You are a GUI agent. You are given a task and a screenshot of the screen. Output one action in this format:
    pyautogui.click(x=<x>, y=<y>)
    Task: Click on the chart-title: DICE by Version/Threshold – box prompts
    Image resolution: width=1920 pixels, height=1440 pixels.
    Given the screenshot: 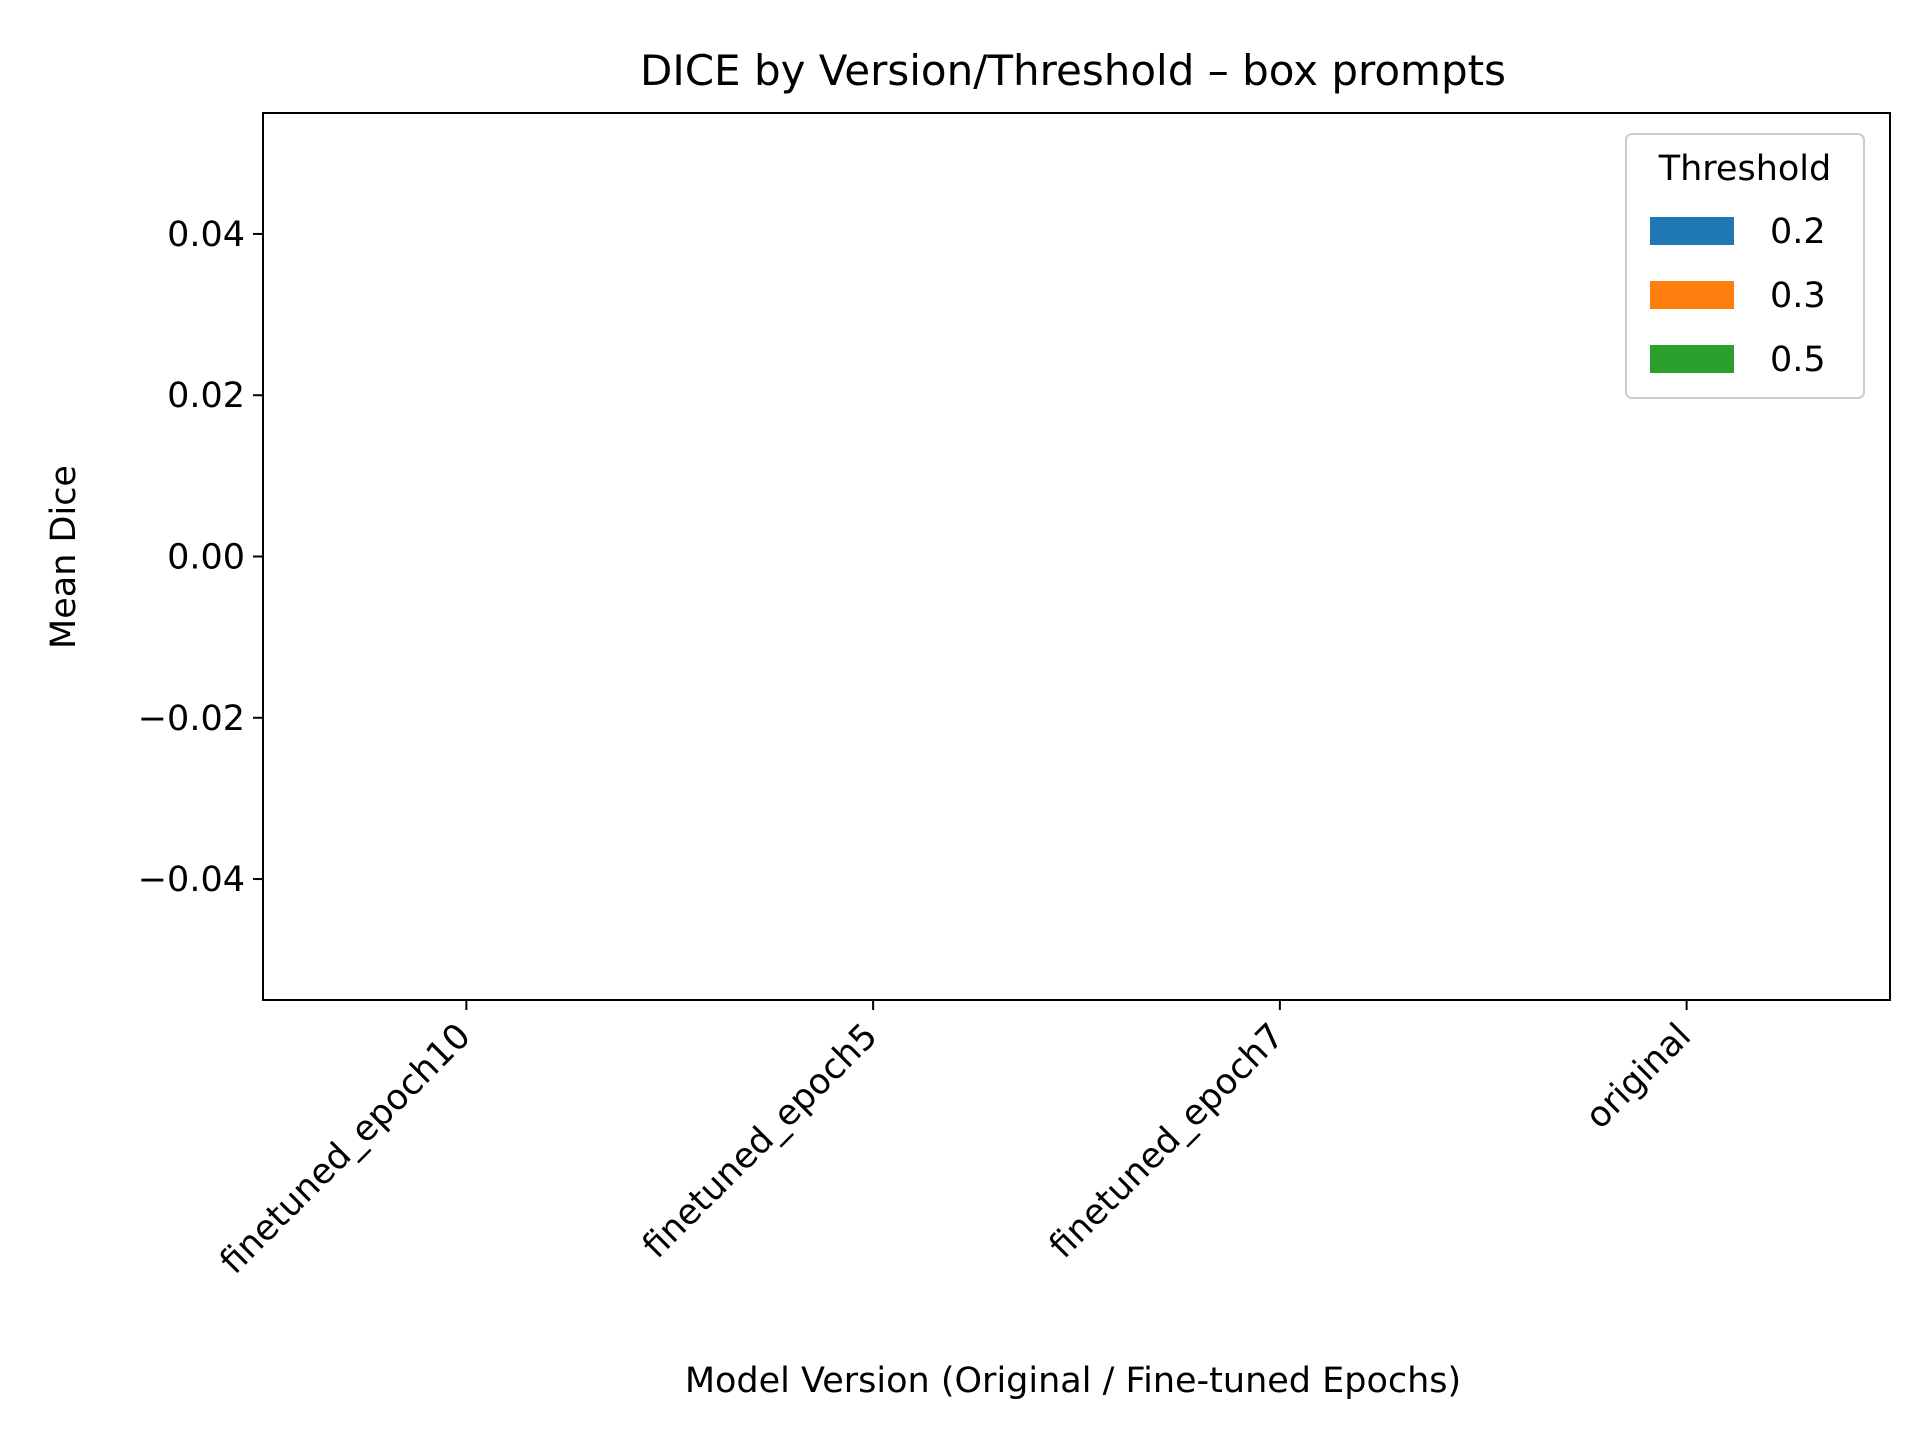 What is the action you would take?
    pyautogui.click(x=1073, y=70)
    